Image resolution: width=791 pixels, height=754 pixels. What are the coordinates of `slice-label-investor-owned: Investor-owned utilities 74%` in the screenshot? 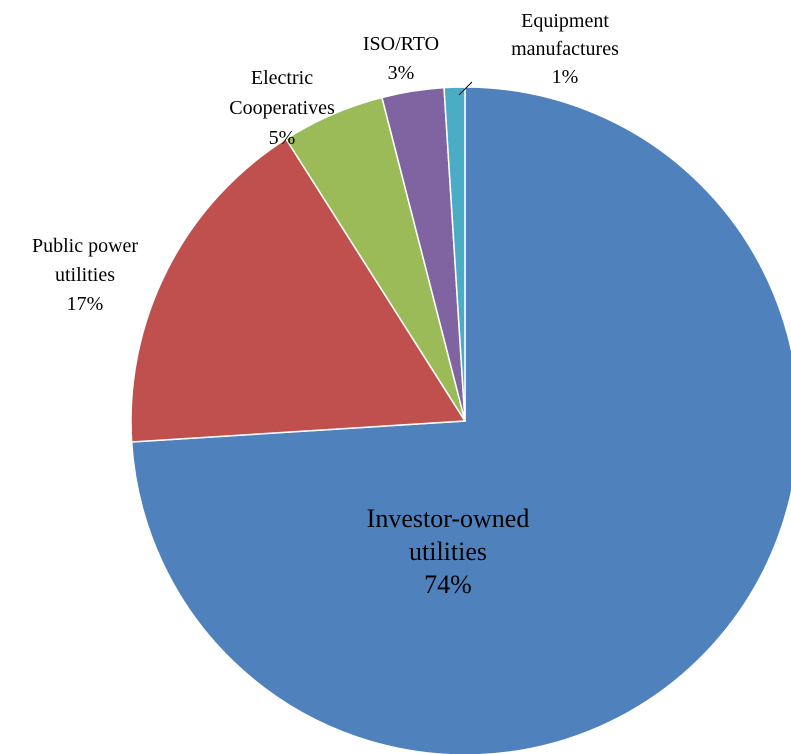 It's located at (448, 551).